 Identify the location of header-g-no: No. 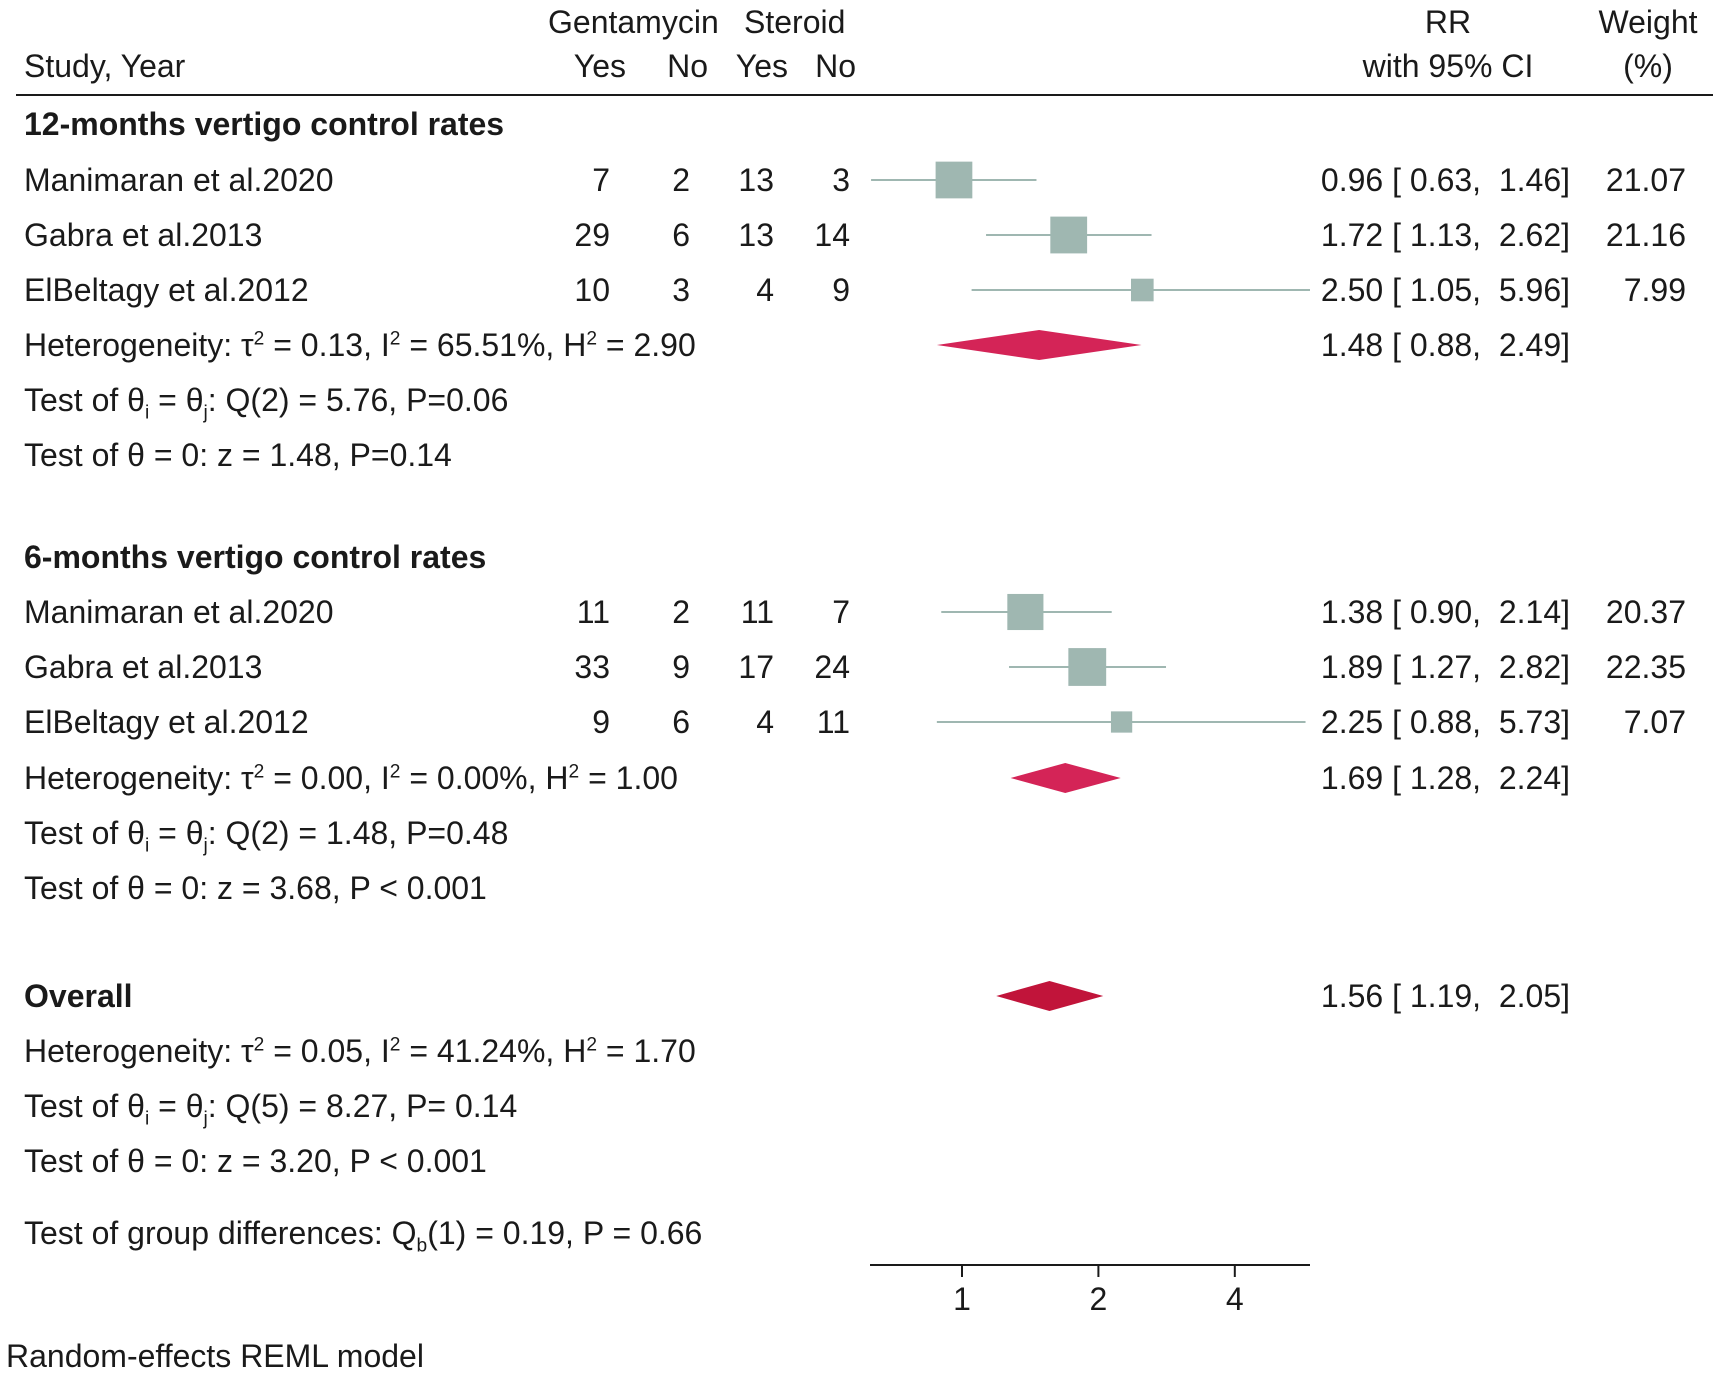
(687, 66).